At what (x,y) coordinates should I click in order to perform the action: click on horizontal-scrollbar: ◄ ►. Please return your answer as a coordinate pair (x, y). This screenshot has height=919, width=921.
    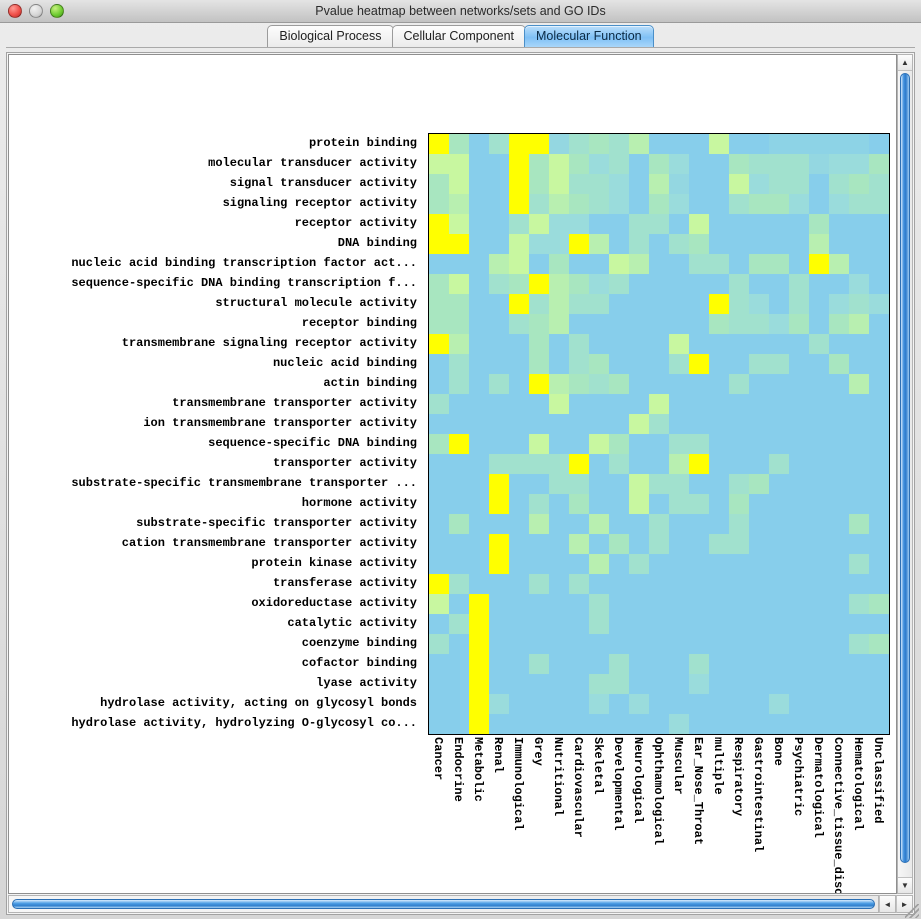
    Looking at the image, I should click on (460, 904).